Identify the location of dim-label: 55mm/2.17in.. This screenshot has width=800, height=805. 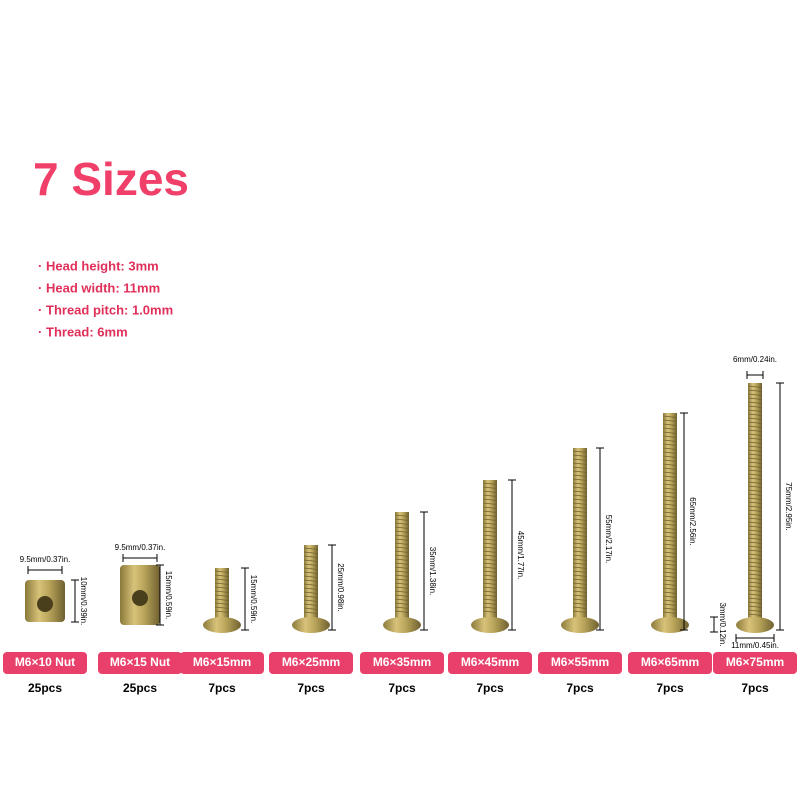
(608, 539).